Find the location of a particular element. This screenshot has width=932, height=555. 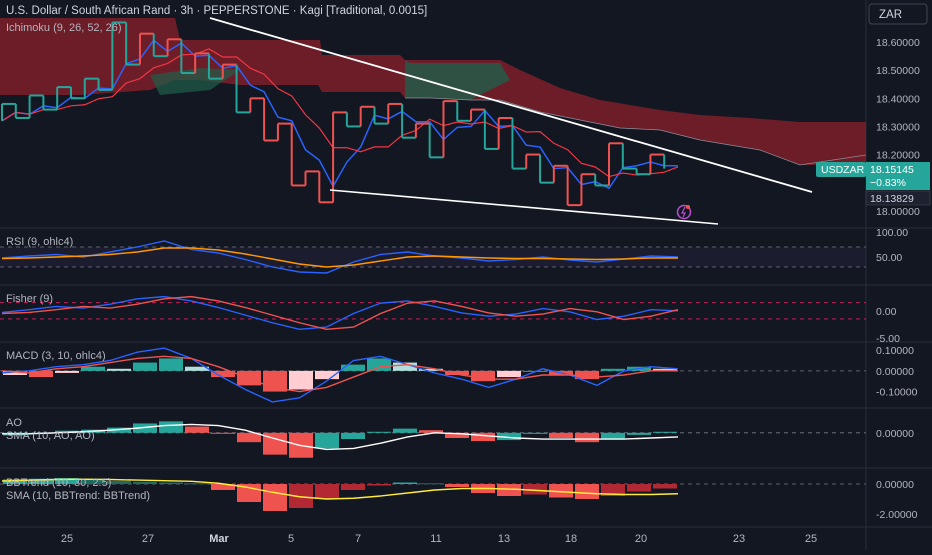

currency-button: ZAR is located at coordinates (898, 14).